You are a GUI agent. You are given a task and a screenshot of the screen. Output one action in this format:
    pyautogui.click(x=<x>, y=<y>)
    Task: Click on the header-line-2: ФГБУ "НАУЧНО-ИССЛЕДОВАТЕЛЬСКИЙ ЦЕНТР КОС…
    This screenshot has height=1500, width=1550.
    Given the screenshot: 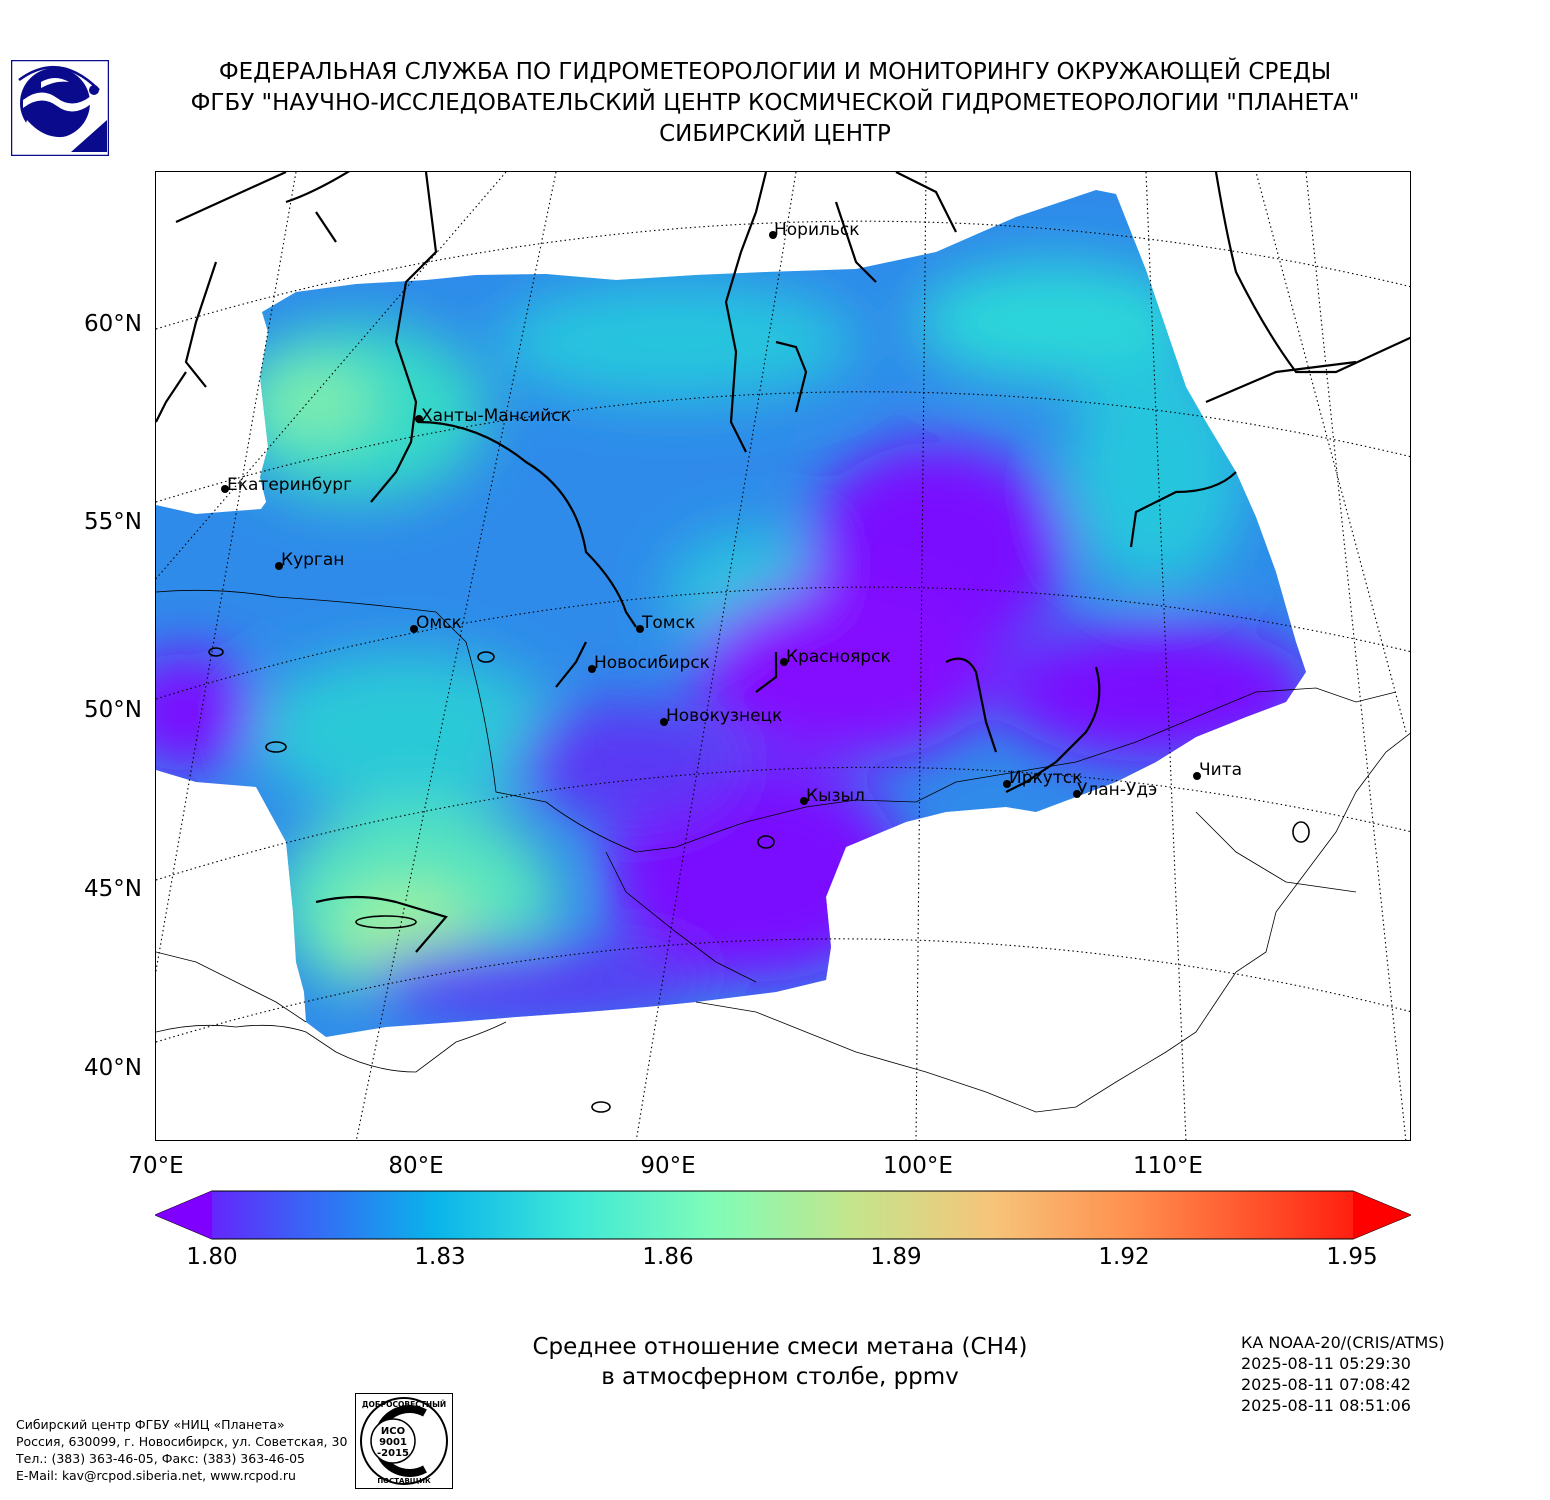 What is the action you would take?
    pyautogui.click(x=775, y=103)
    